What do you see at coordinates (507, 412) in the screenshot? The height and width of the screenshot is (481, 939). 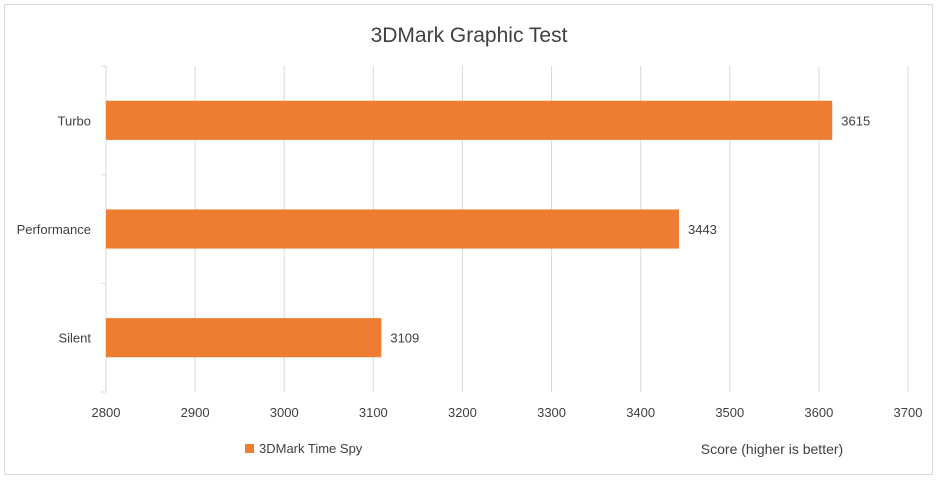 I see `x-tick-labels: 2800 2900 3000 3100 3200 3300 3400 3500 3600 3700` at bounding box center [507, 412].